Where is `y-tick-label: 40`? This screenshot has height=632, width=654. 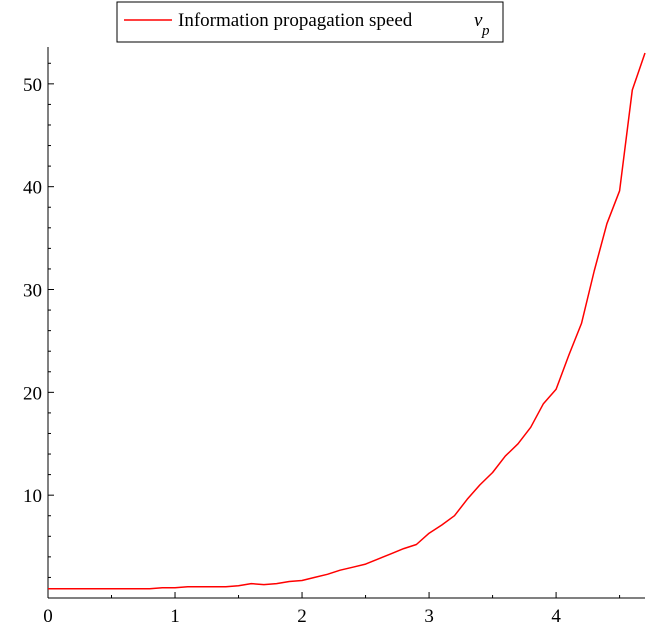
y-tick-label: 40 is located at coordinates (32, 188).